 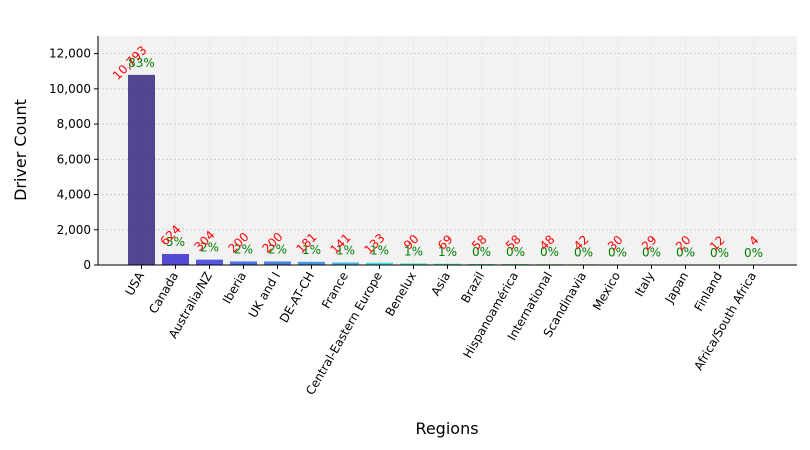 What do you see at coordinates (335, 291) in the screenshot?
I see `x-tick-label: France` at bounding box center [335, 291].